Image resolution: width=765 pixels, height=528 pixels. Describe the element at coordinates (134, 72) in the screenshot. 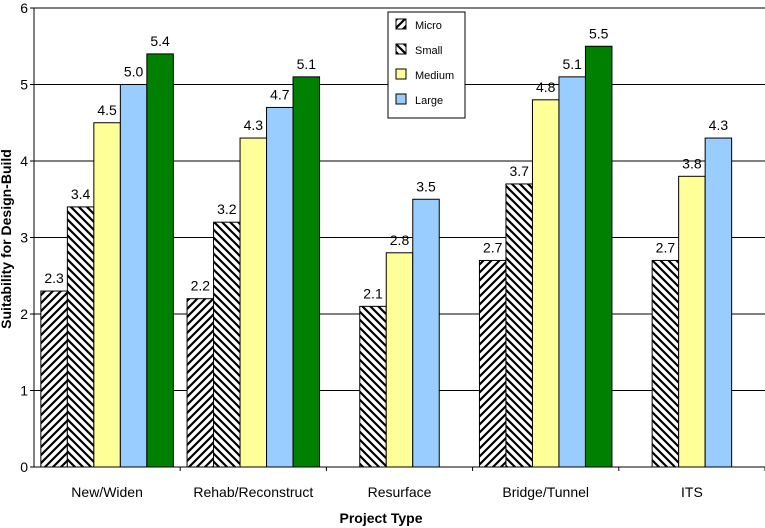

I see `data-label: 5.0` at that location.